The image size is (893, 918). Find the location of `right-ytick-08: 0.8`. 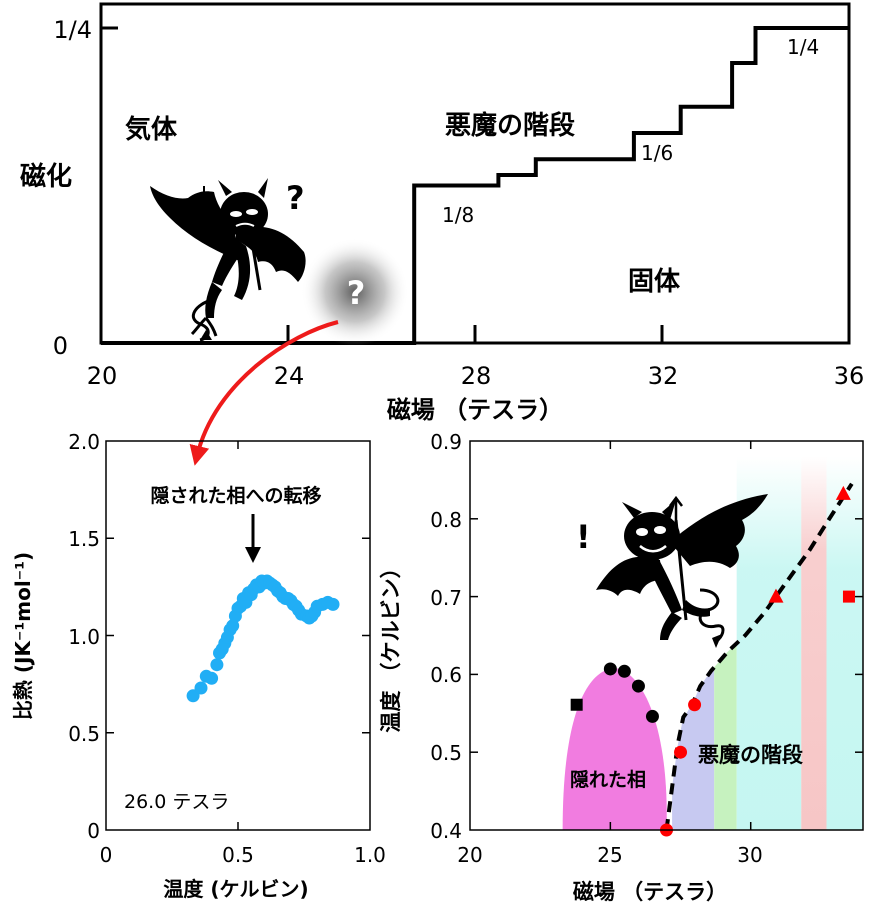

right-ytick-08: 0.8 is located at coordinates (446, 520).